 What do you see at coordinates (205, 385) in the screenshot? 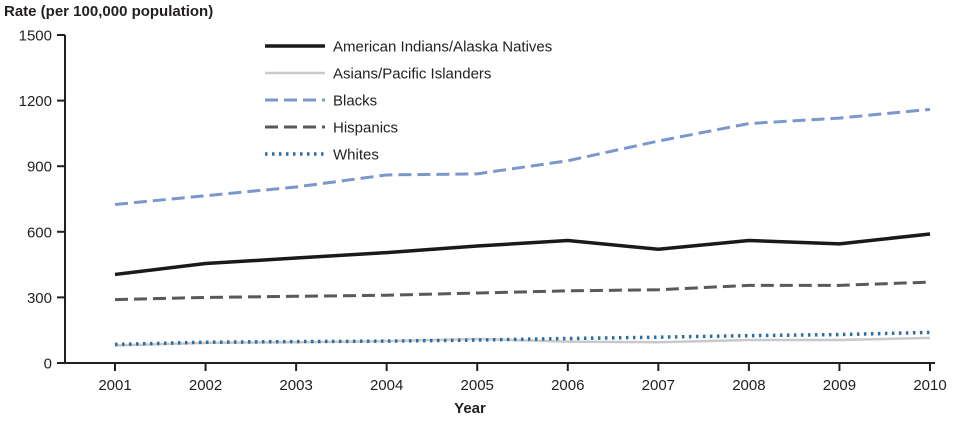
I see `x-tick-label: 2002` at bounding box center [205, 385].